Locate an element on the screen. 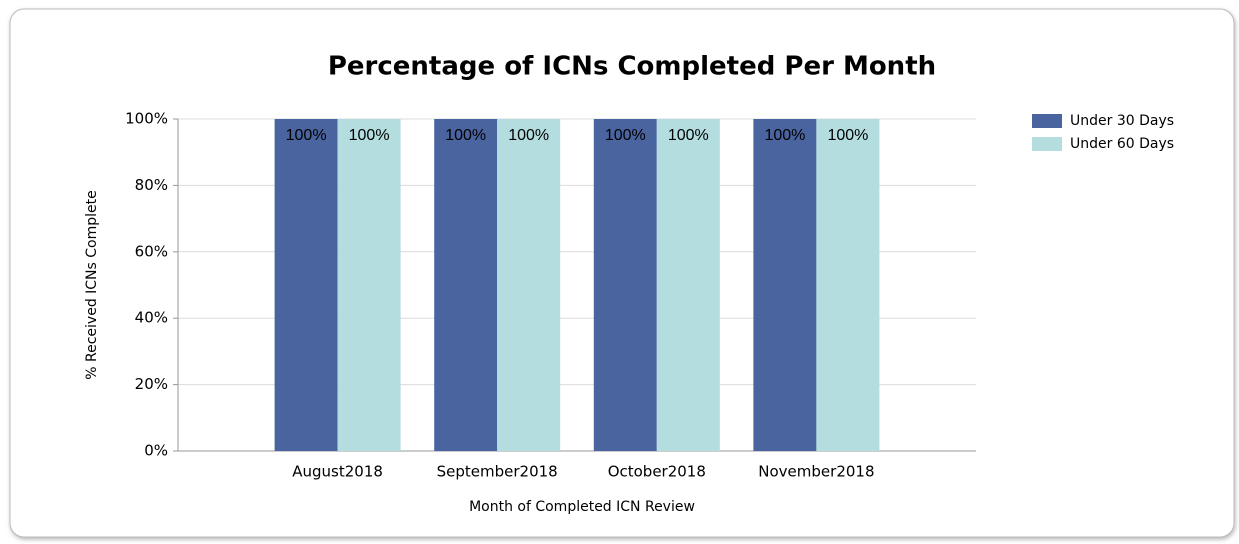  x-tick-label: August2018 is located at coordinates (337, 472).